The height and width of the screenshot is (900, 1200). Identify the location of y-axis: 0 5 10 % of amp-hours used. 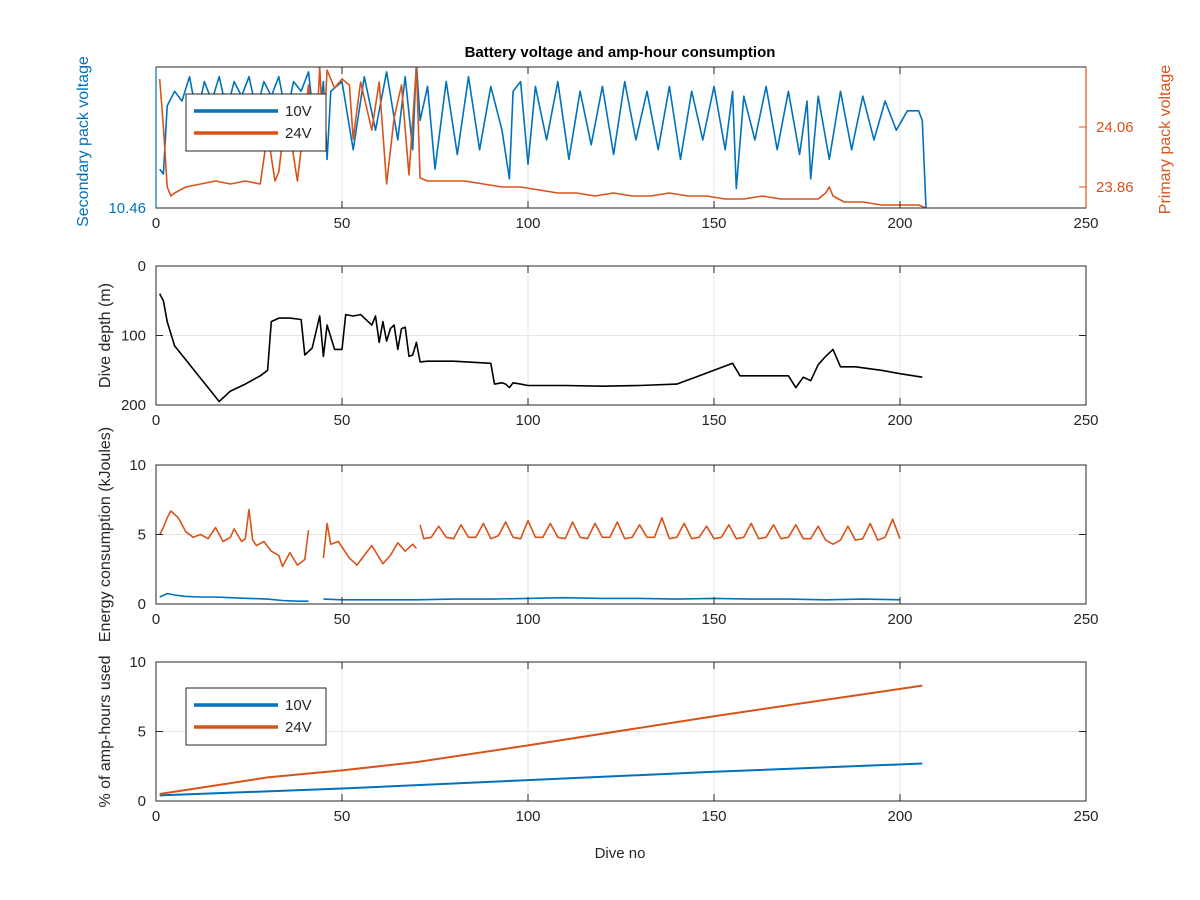
(591, 732).